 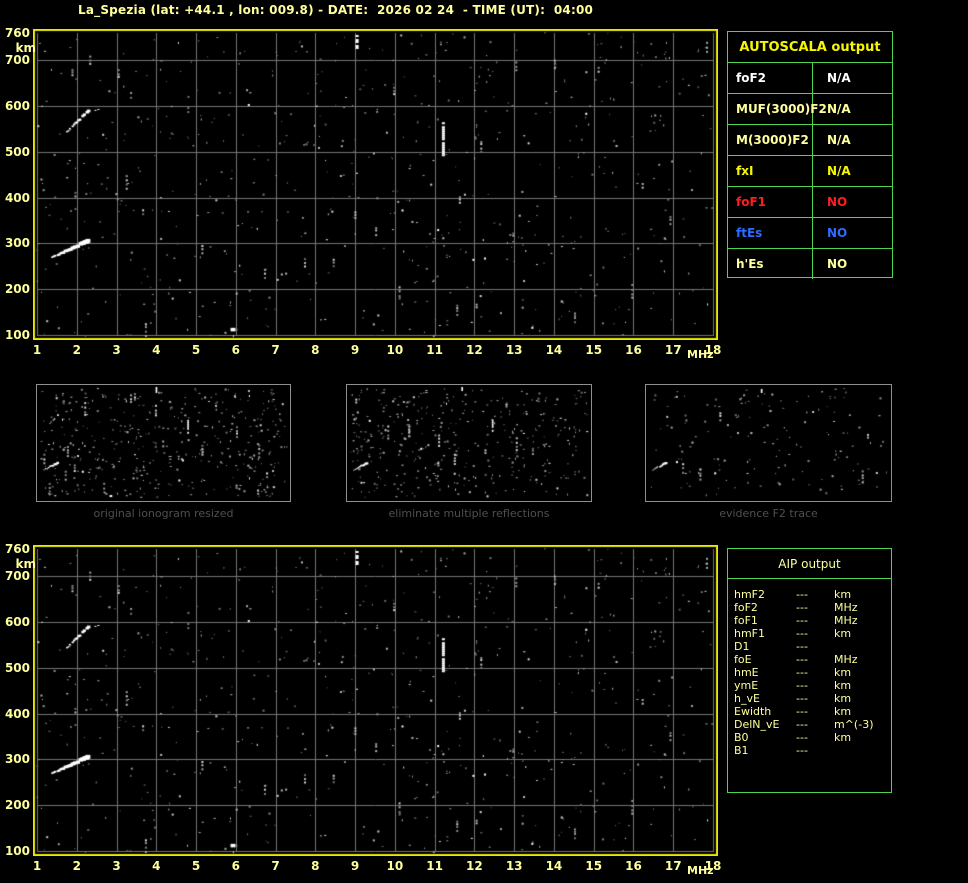 What do you see at coordinates (17, 549) in the screenshot?
I see `y-tick-label: 760` at bounding box center [17, 549].